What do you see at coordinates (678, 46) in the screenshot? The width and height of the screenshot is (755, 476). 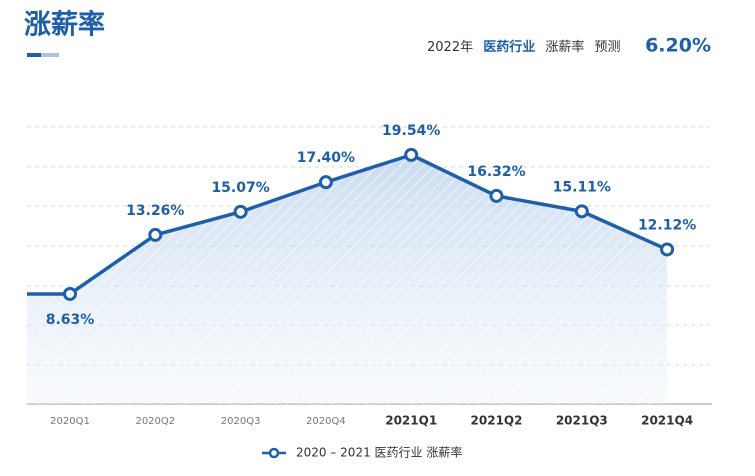 I see `forecast-value: 6.20%` at bounding box center [678, 46].